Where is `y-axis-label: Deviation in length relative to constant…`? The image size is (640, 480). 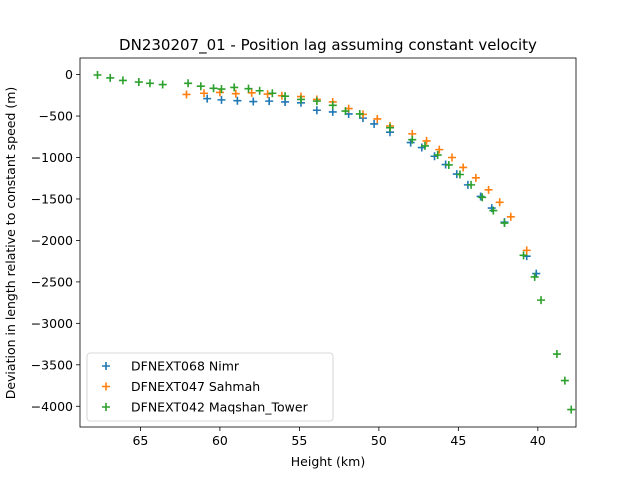 y-axis-label: Deviation in length relative to constant… is located at coordinates (10, 243).